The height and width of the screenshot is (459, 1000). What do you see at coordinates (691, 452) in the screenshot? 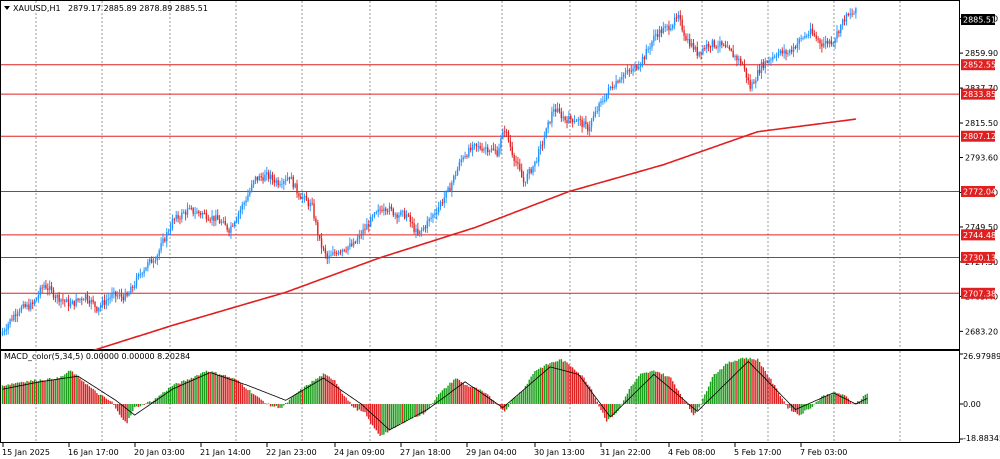
I see `time-tick-label: 4 Feb 08:00` at bounding box center [691, 452].